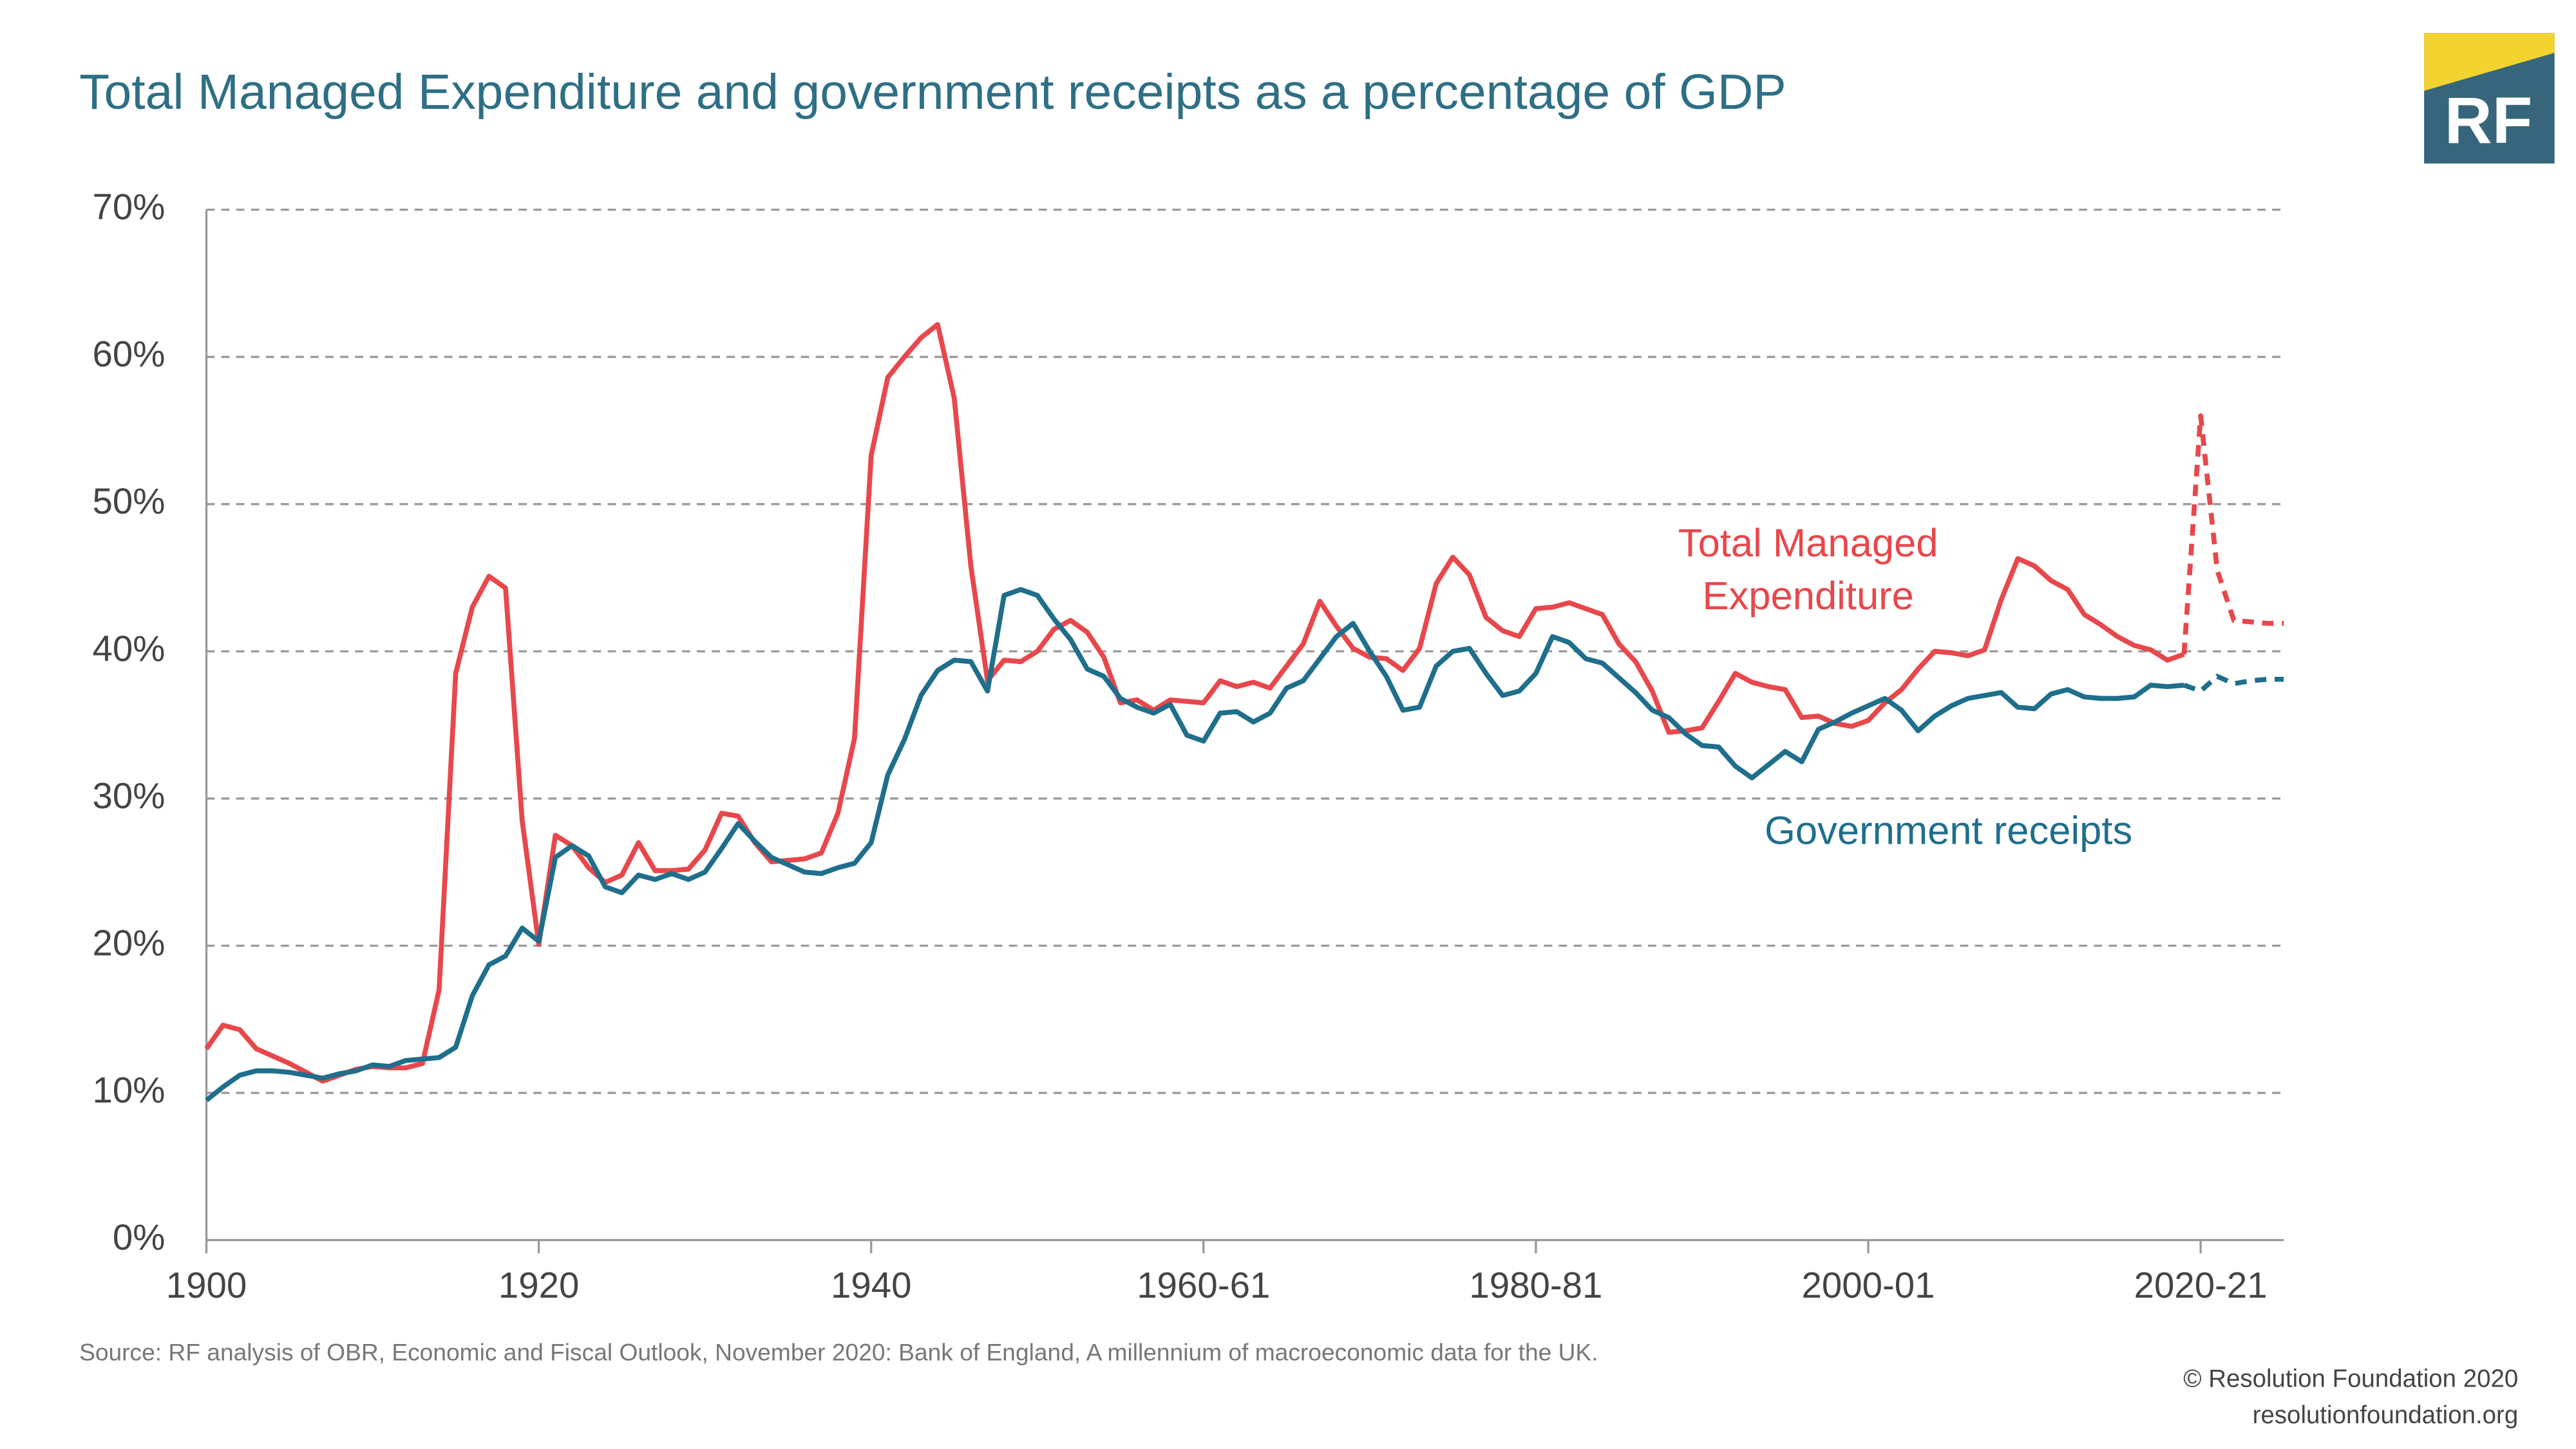  I want to click on y-tick-label: 0%, so click(139, 1237).